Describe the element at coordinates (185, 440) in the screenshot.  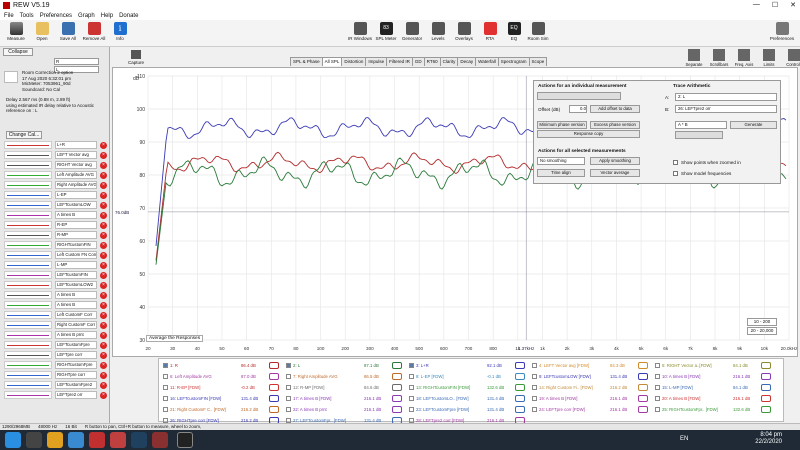
I see `rew-running-icon` at that location.